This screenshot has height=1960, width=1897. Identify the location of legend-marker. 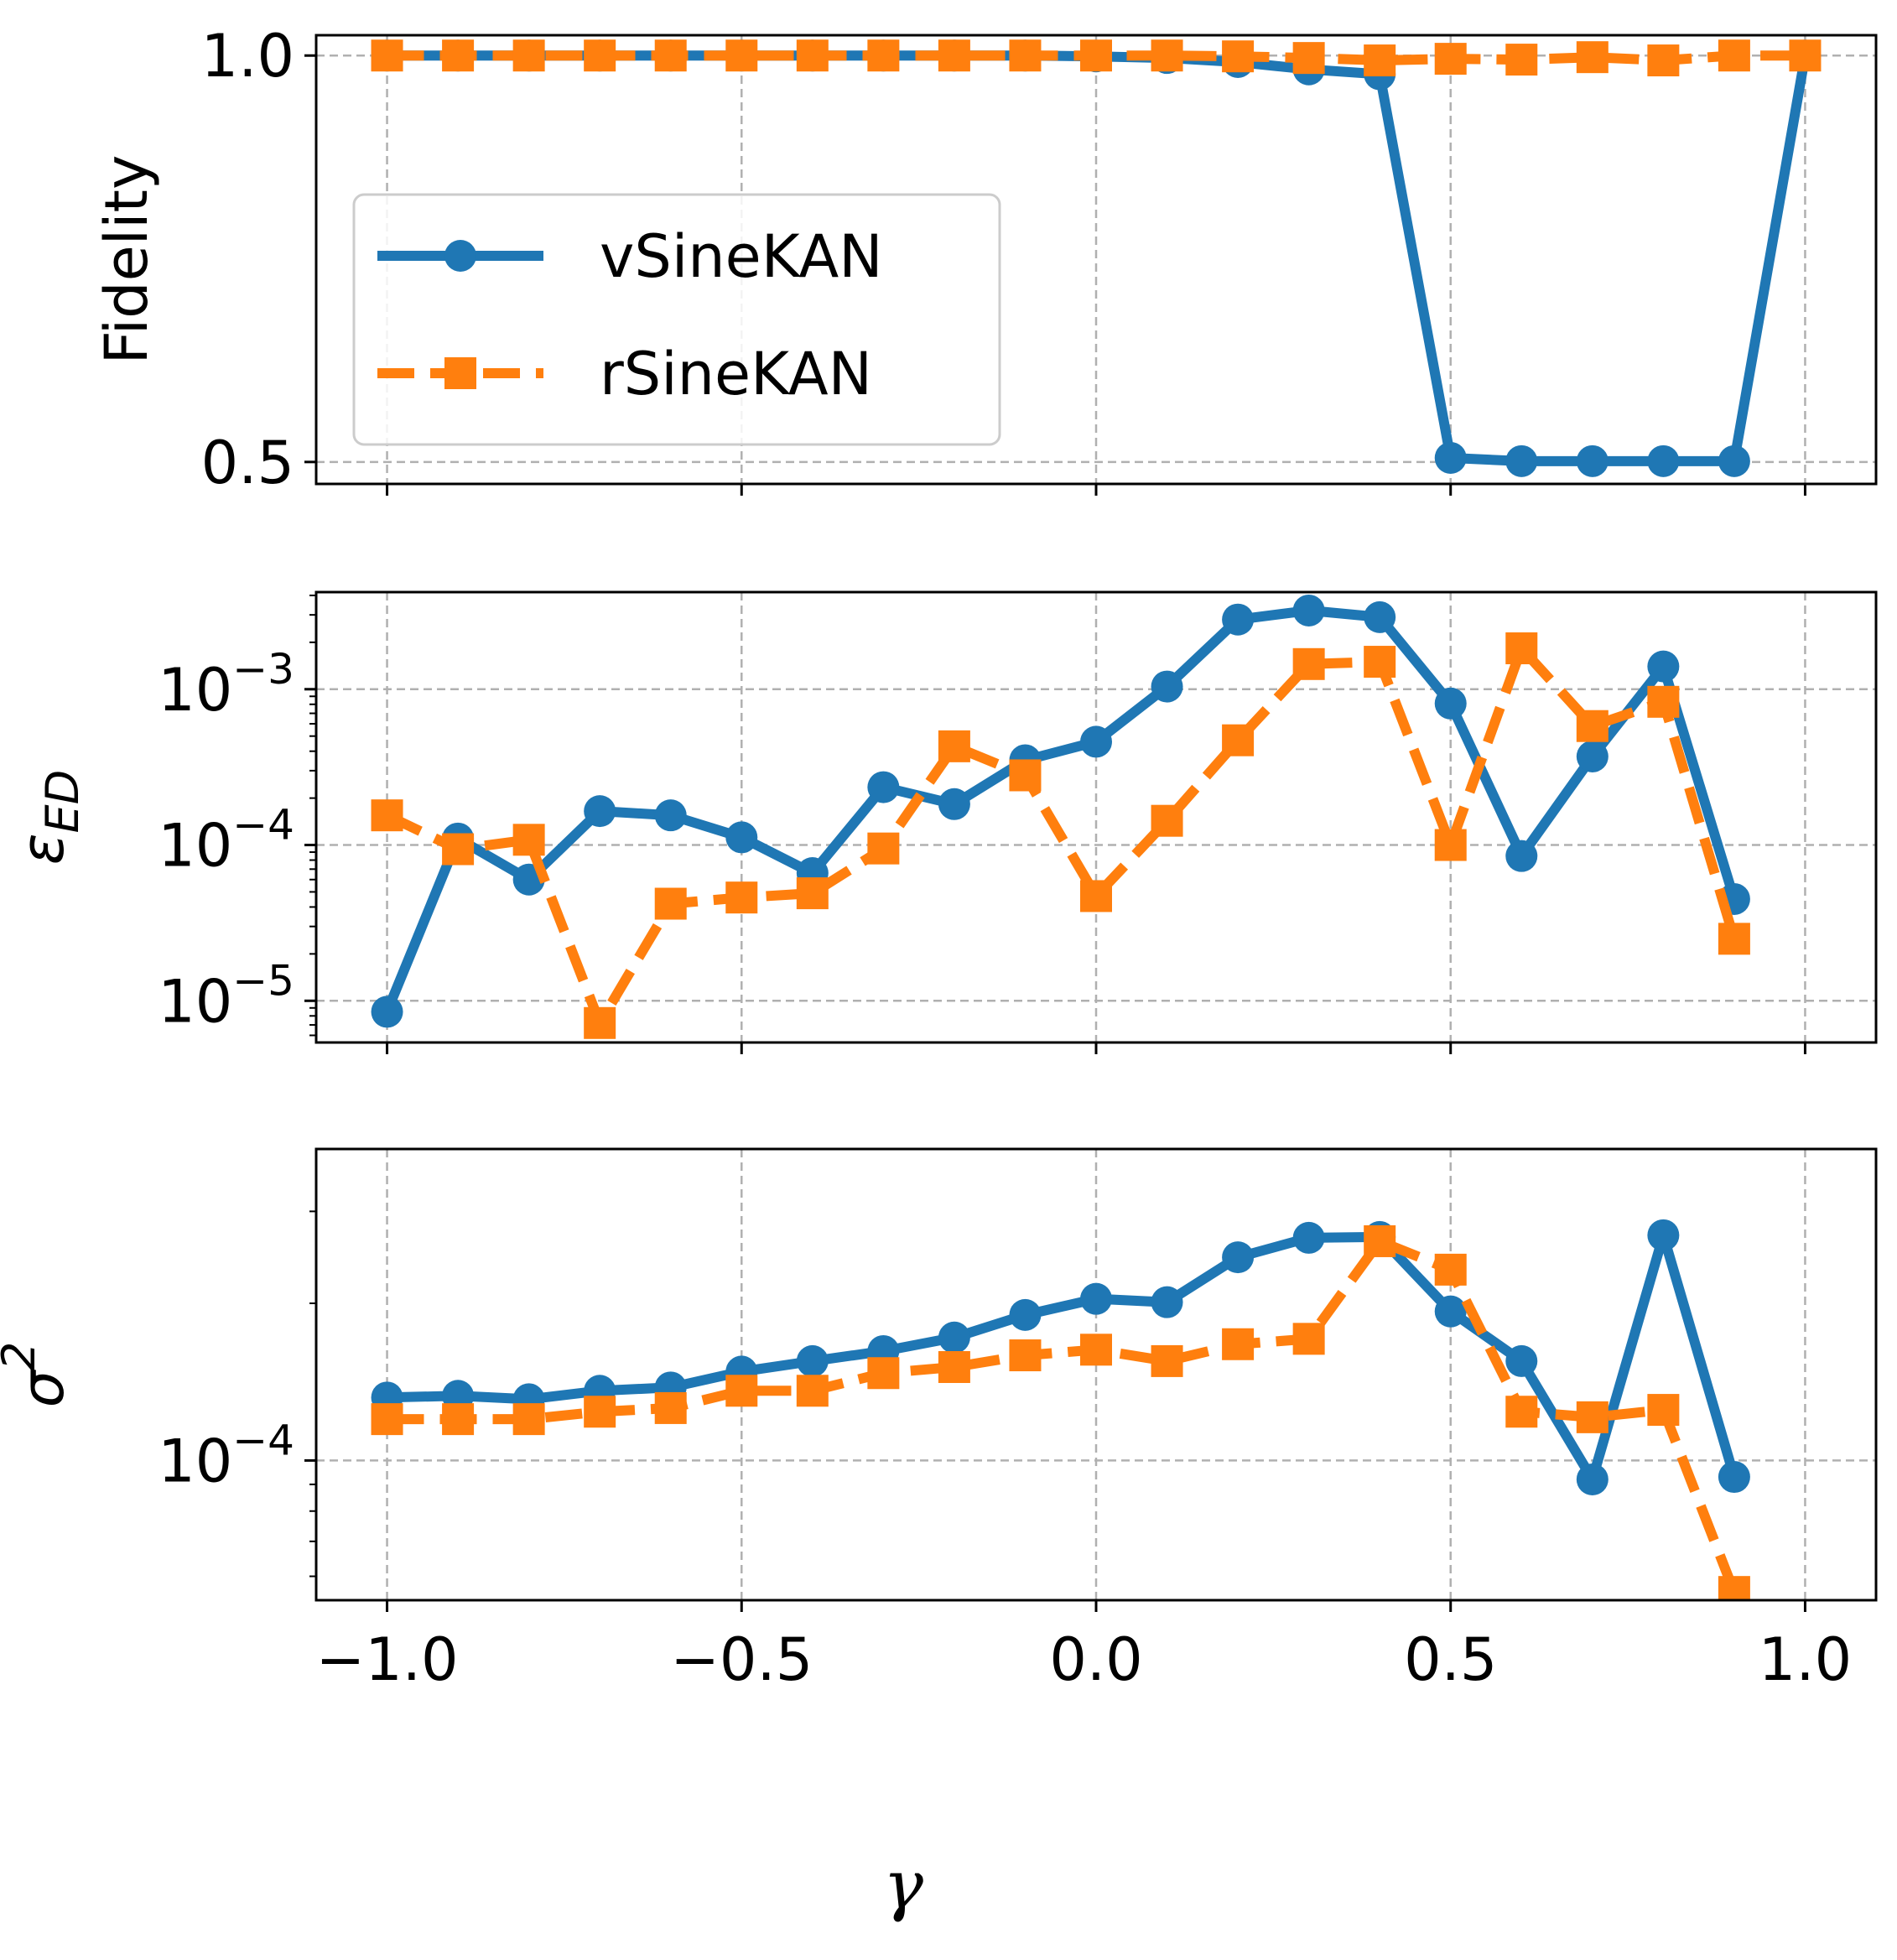
(460, 256).